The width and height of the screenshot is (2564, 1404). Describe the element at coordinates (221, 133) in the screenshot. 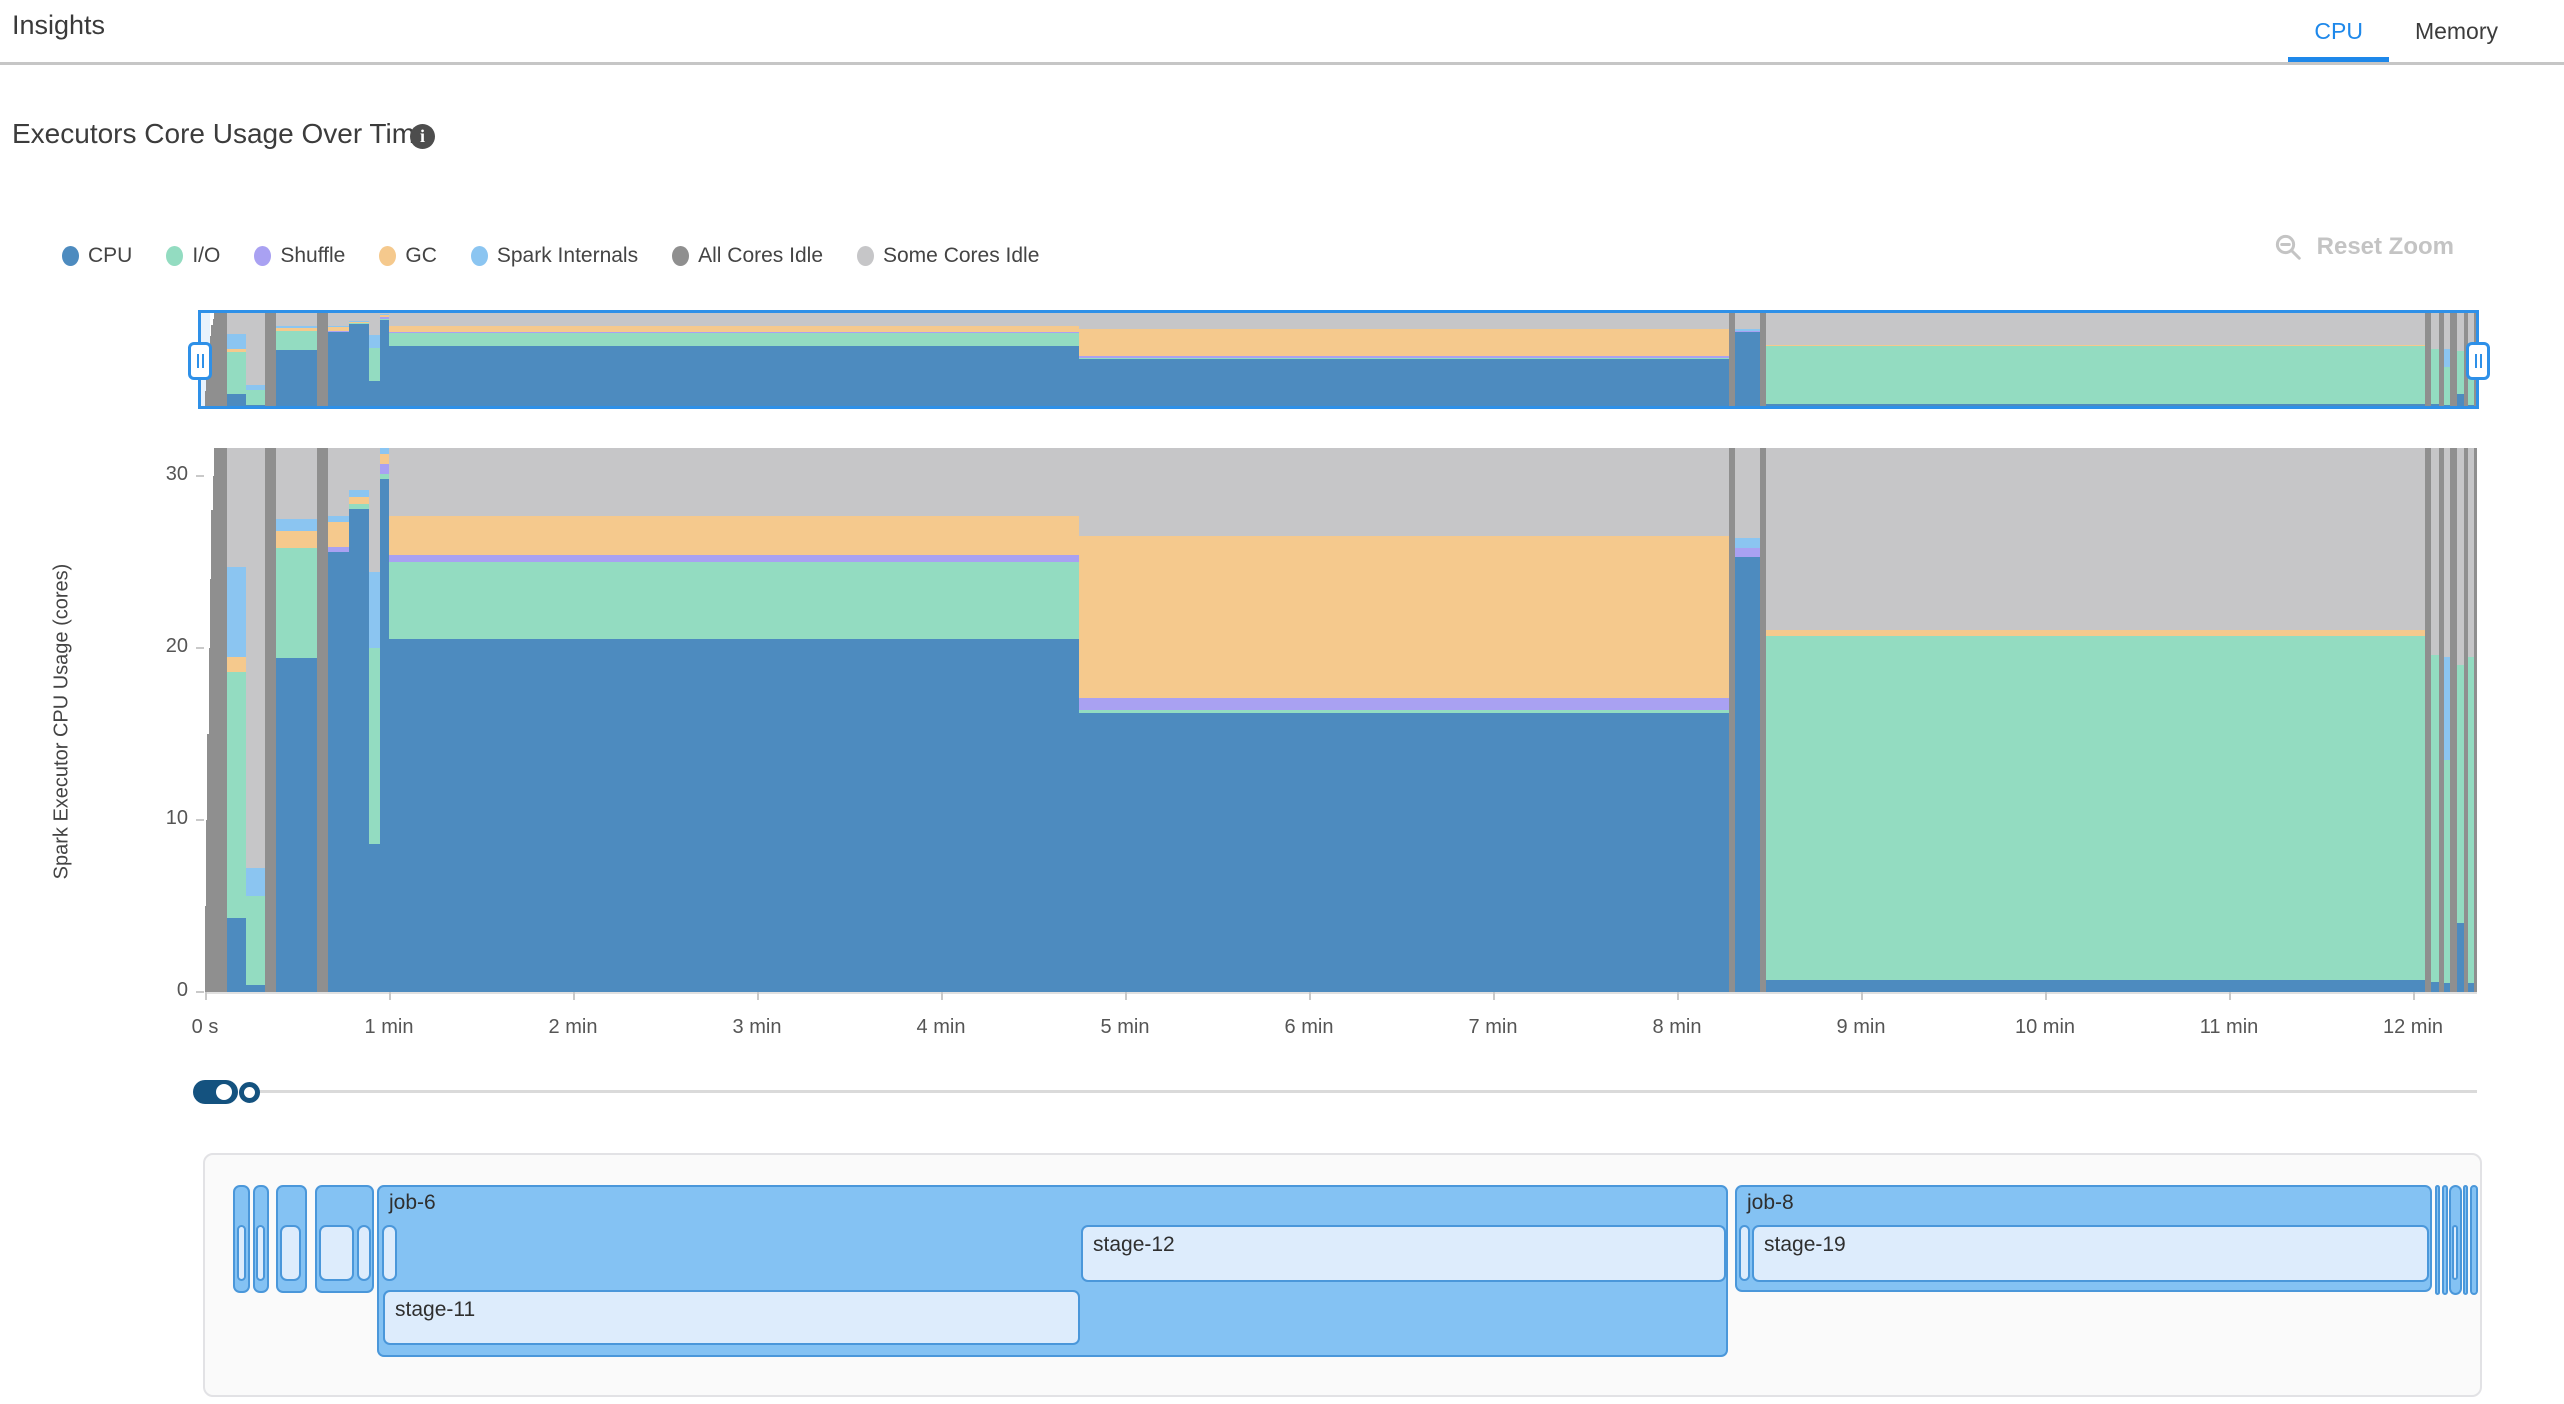

I see `section-title: Executors Core Usage Over Time` at that location.